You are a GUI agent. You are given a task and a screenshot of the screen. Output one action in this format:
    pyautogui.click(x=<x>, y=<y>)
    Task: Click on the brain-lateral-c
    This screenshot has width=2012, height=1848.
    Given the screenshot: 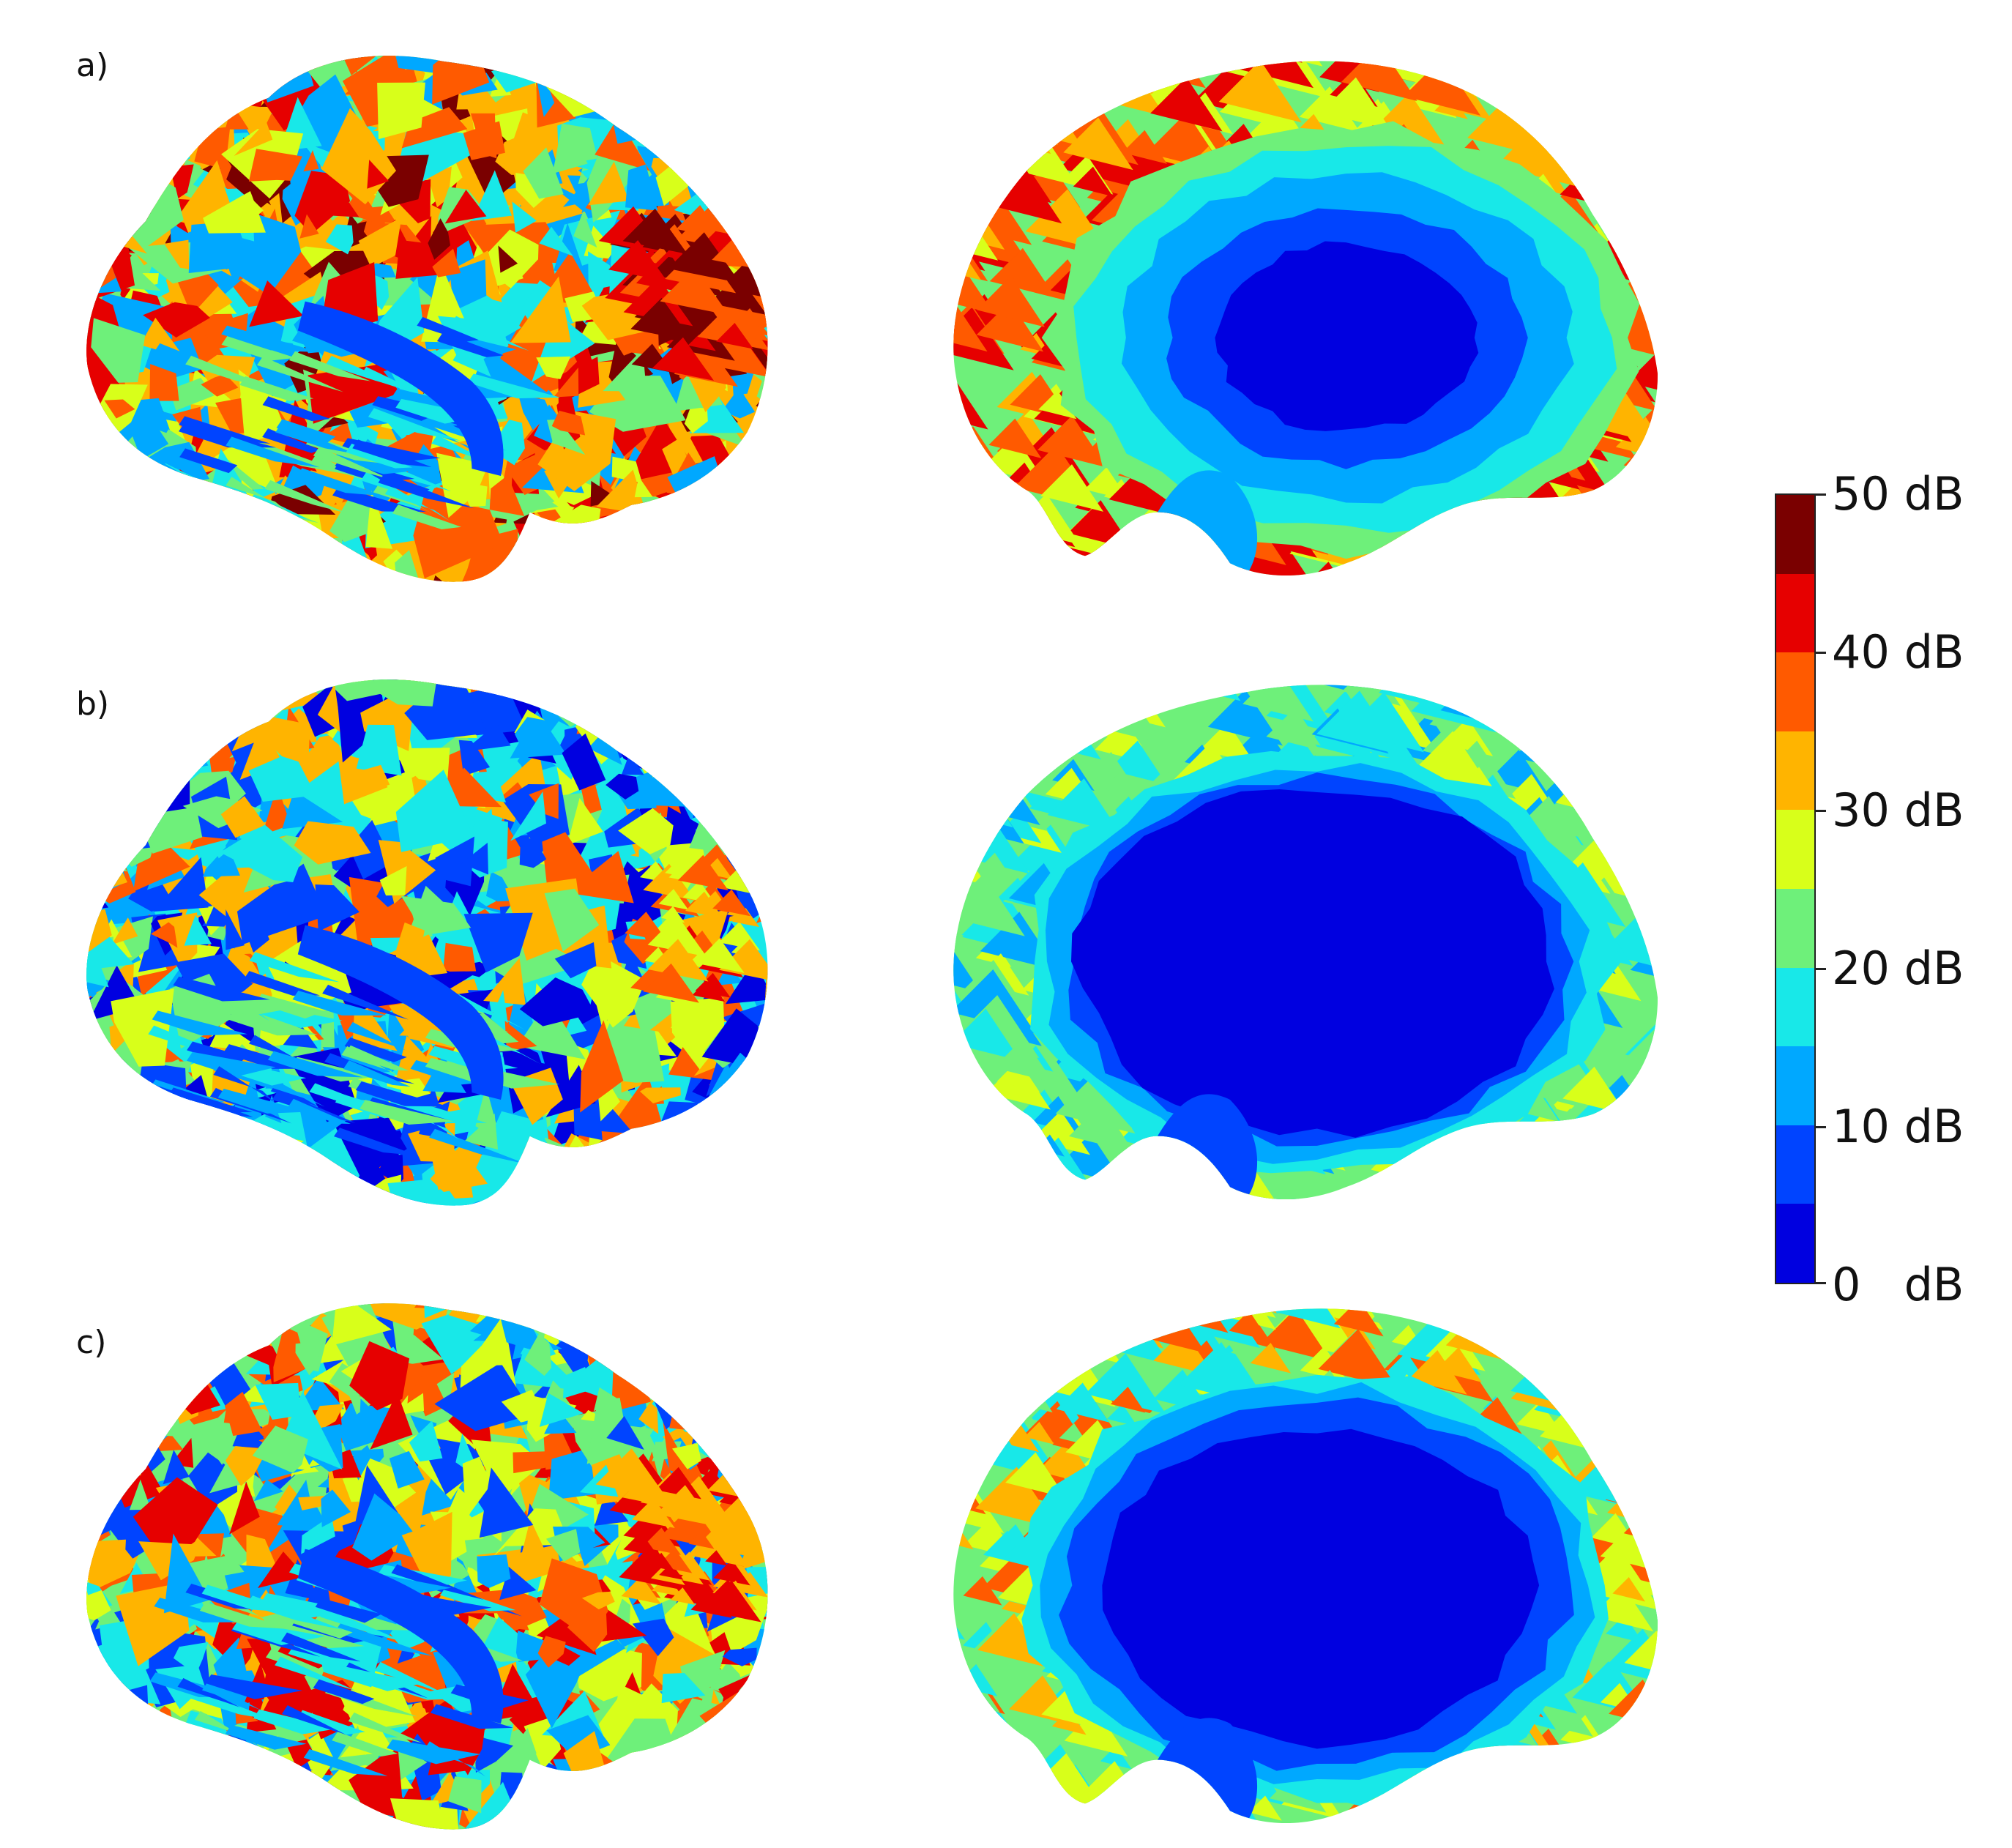 What is the action you would take?
    pyautogui.click(x=428, y=1560)
    